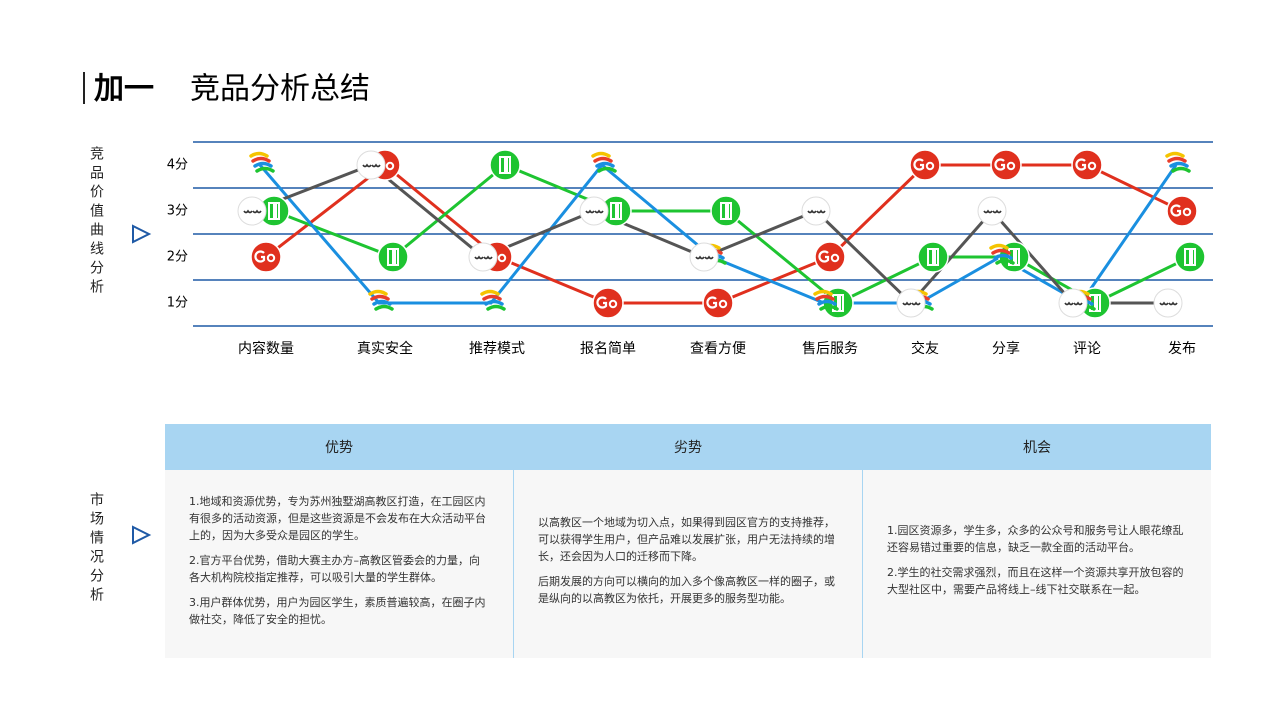 The height and width of the screenshot is (720, 1280). Describe the element at coordinates (718, 349) in the screenshot. I see `x-tick-label: 查看方便` at that location.